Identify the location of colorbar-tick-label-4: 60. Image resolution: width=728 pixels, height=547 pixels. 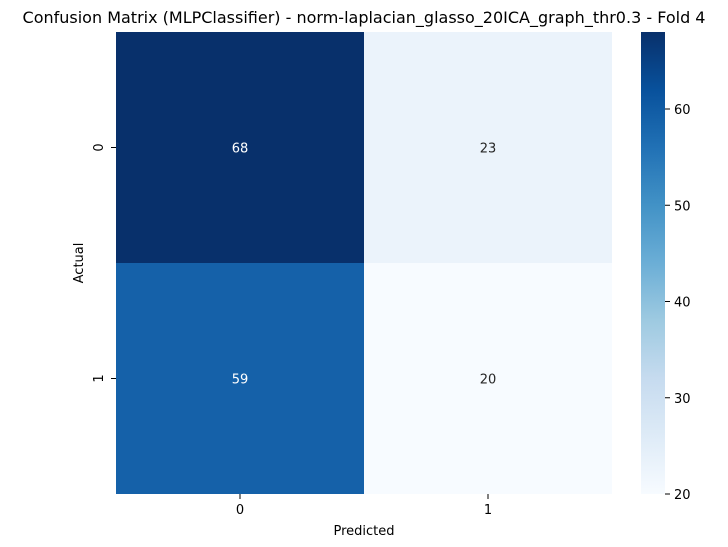
(682, 110).